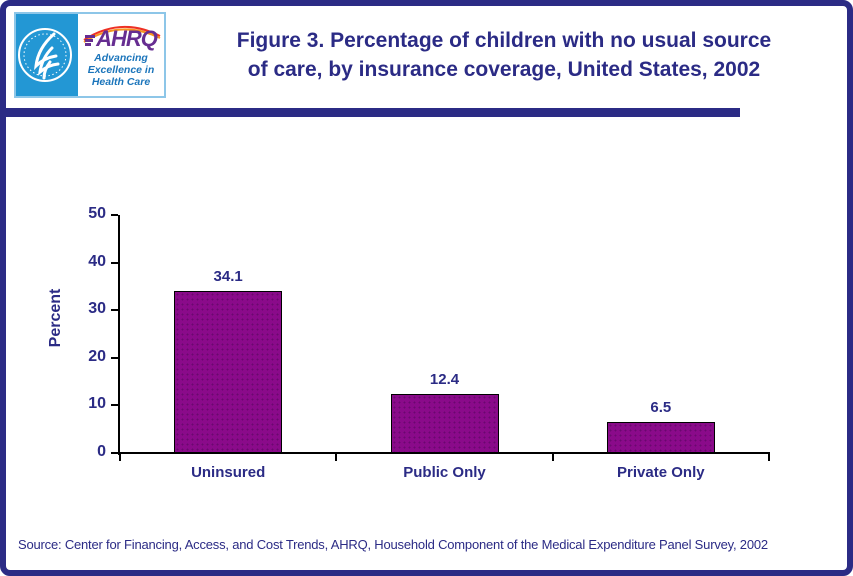  Describe the element at coordinates (90, 40) in the screenshot. I see `ahrq-speed-lines-icon` at that location.